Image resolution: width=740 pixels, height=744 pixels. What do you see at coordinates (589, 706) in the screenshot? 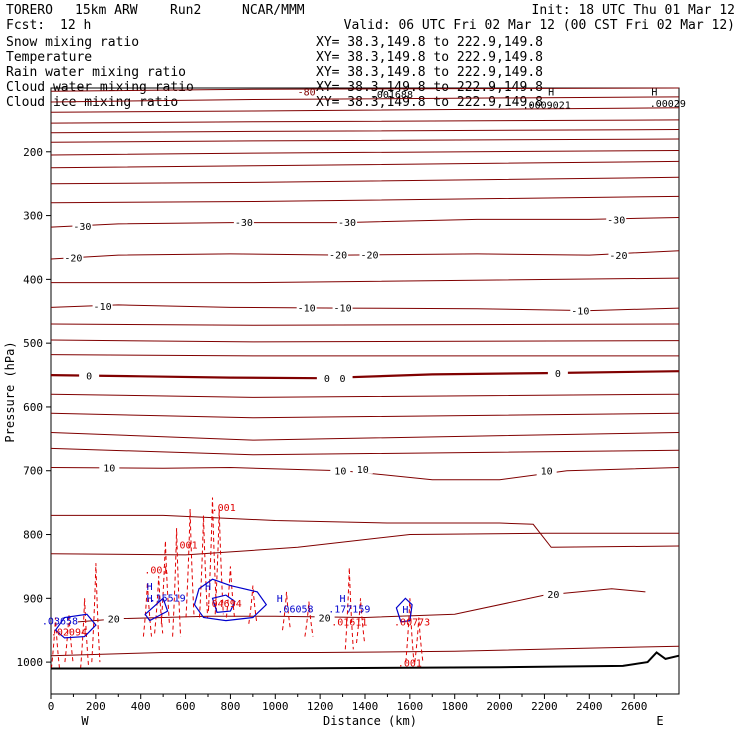
I see `x-tick-label: 2400` at bounding box center [589, 706].